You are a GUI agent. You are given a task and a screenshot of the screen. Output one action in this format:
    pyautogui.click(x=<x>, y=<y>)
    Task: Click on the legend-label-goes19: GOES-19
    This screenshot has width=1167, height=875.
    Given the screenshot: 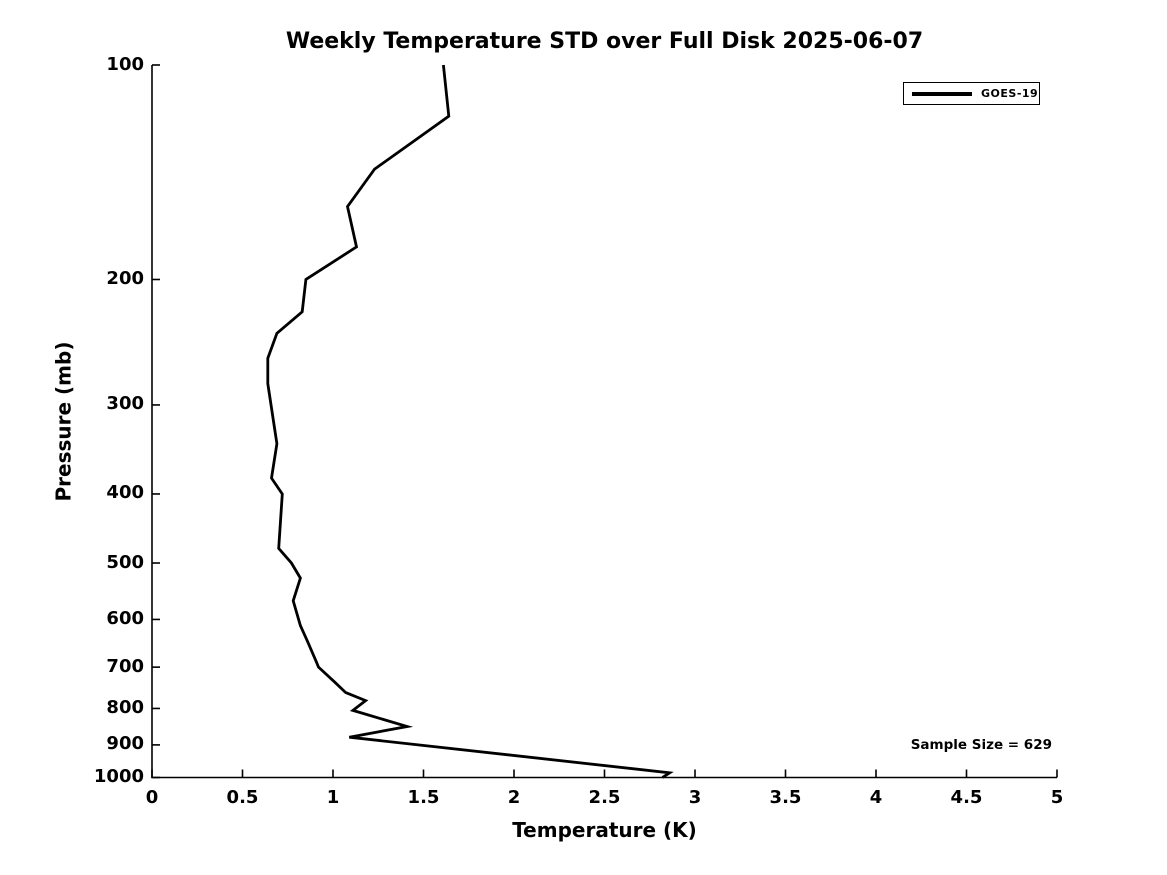 What is the action you would take?
    pyautogui.click(x=1010, y=93)
    